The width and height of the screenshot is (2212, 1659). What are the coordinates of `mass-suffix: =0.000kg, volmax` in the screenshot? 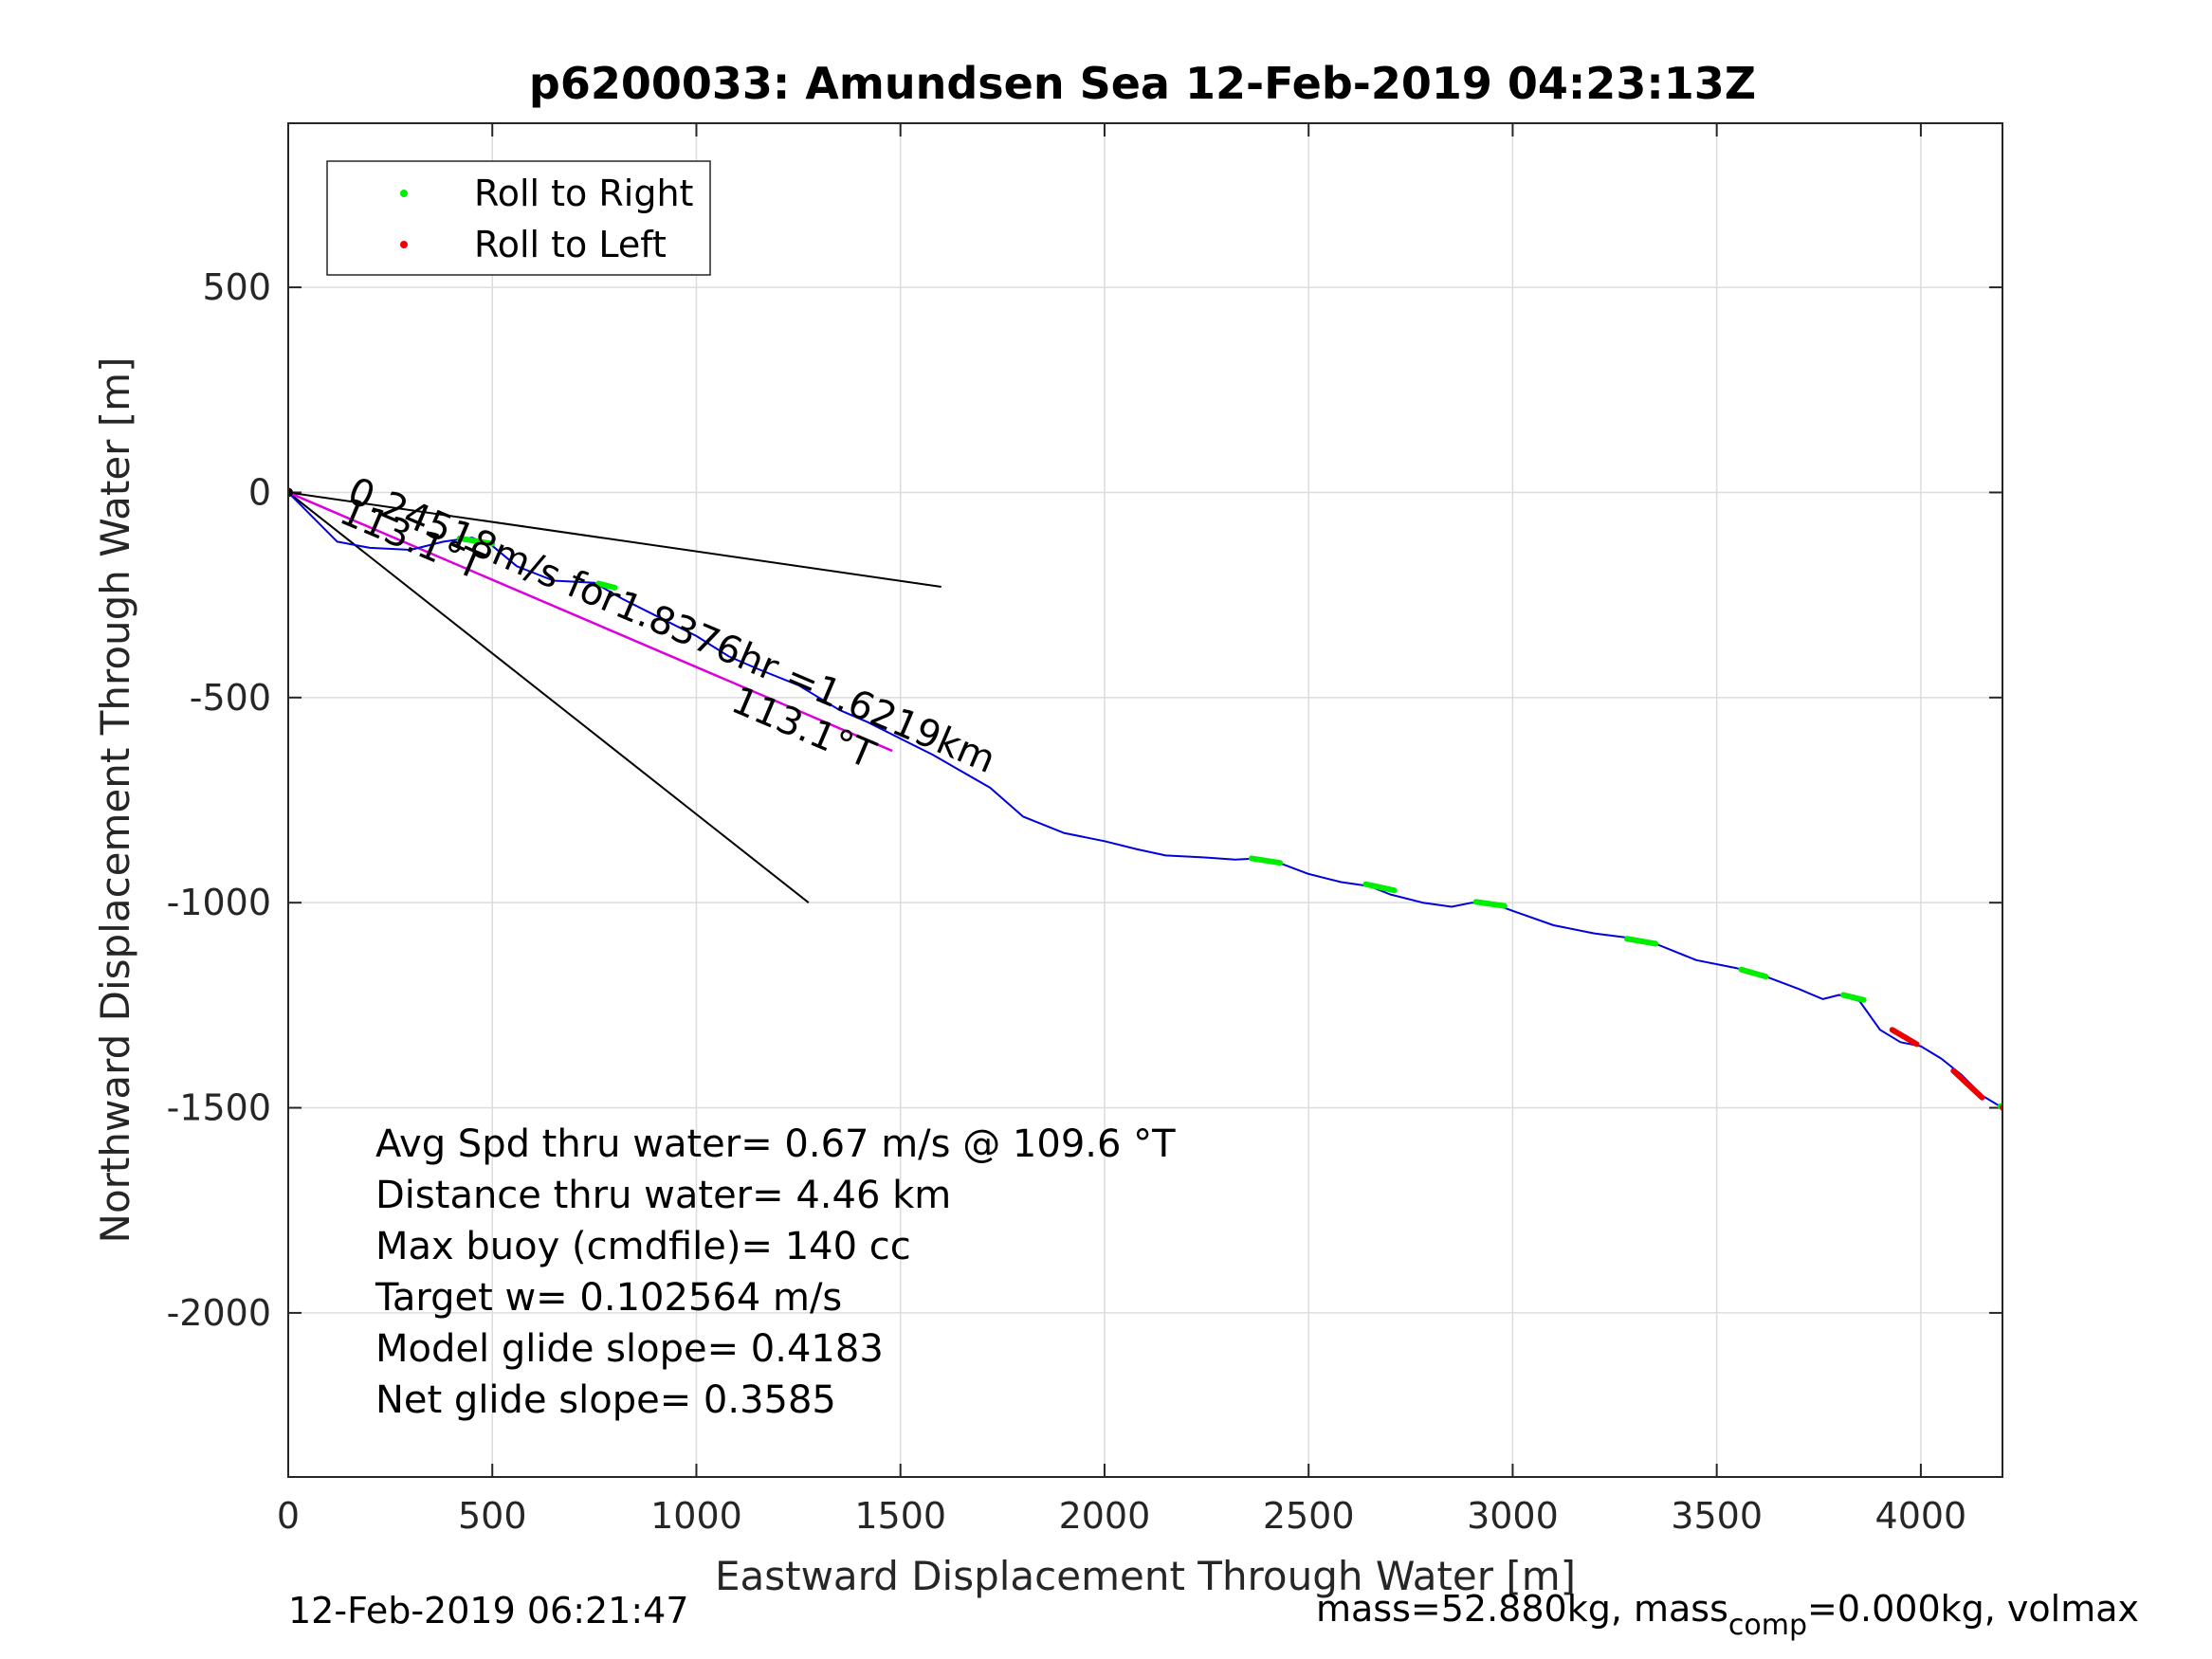 It's located at (1973, 1609).